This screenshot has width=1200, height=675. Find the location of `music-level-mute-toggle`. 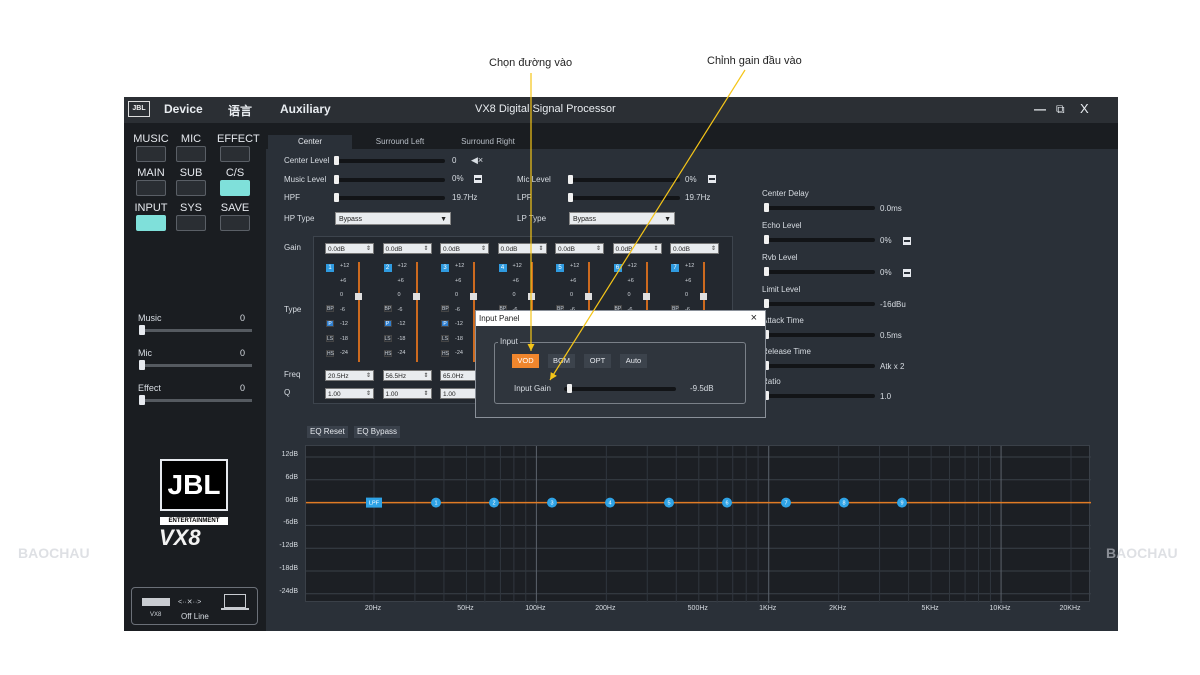

music-level-mute-toggle is located at coordinates (478, 179).